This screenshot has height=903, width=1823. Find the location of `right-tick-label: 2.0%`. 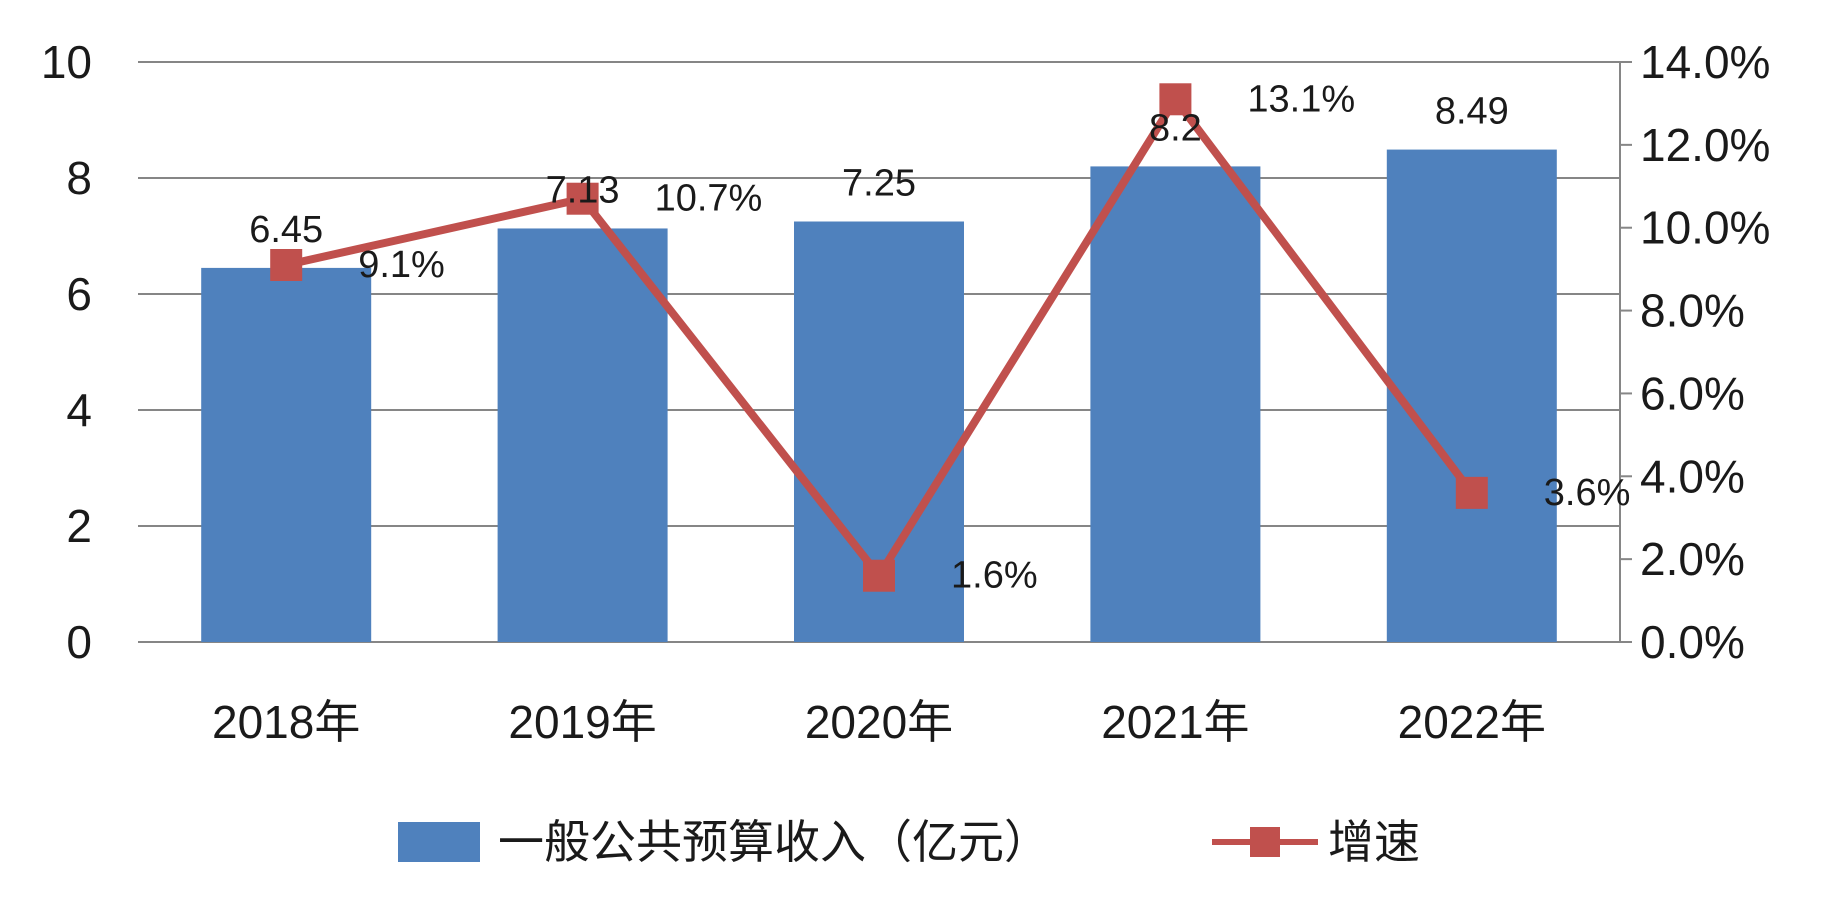

right-tick-label: 2.0% is located at coordinates (1692, 559).